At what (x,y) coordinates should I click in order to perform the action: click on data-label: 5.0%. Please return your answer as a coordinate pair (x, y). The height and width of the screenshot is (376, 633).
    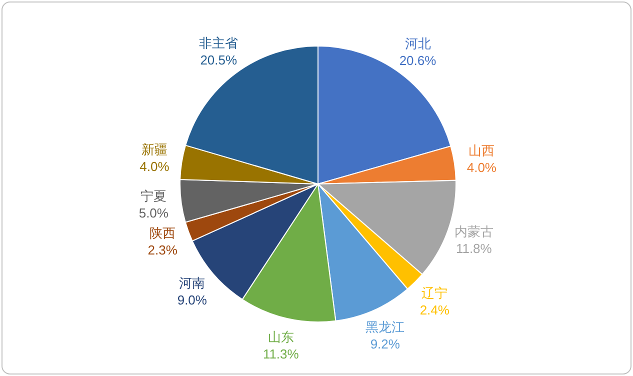
    Looking at the image, I should click on (153, 212).